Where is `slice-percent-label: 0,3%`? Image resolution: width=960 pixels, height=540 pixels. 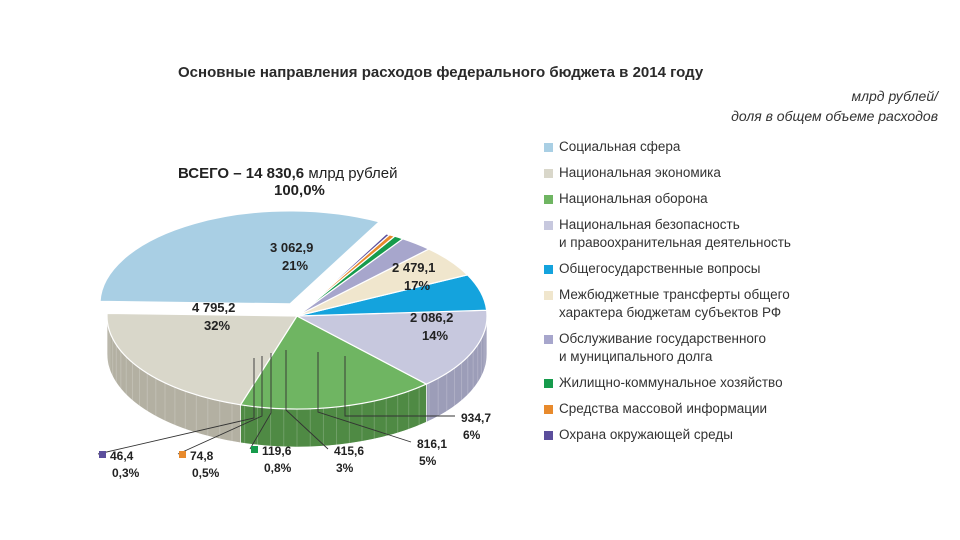
slice-percent-label: 0,3% is located at coordinates (126, 473).